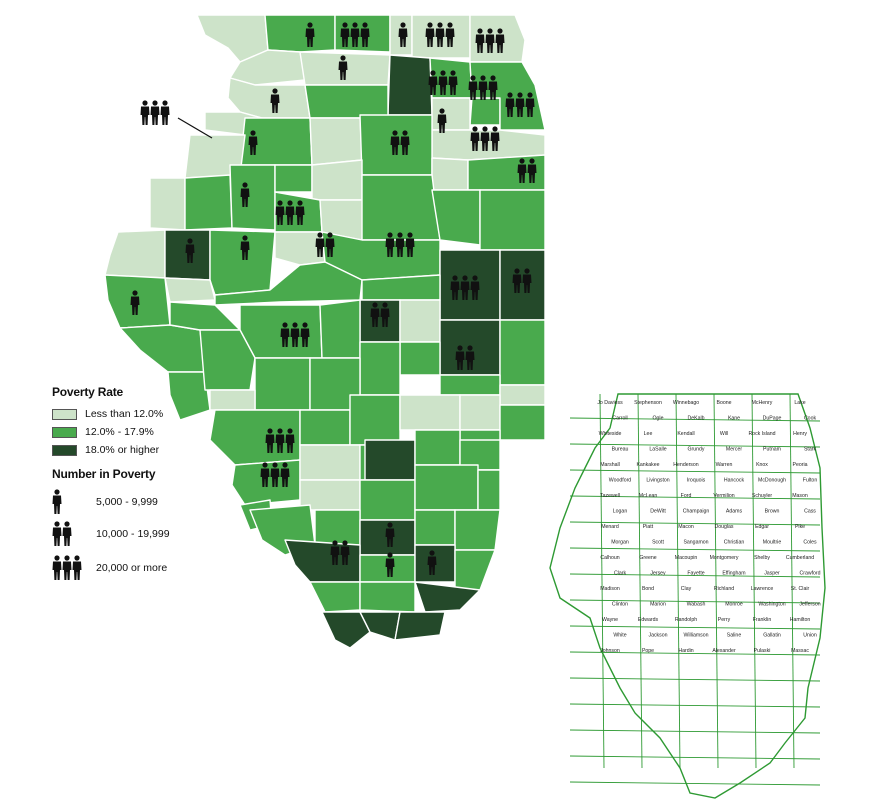  What do you see at coordinates (189, 396) in the screenshot?
I see `county-calhoun` at bounding box center [189, 396].